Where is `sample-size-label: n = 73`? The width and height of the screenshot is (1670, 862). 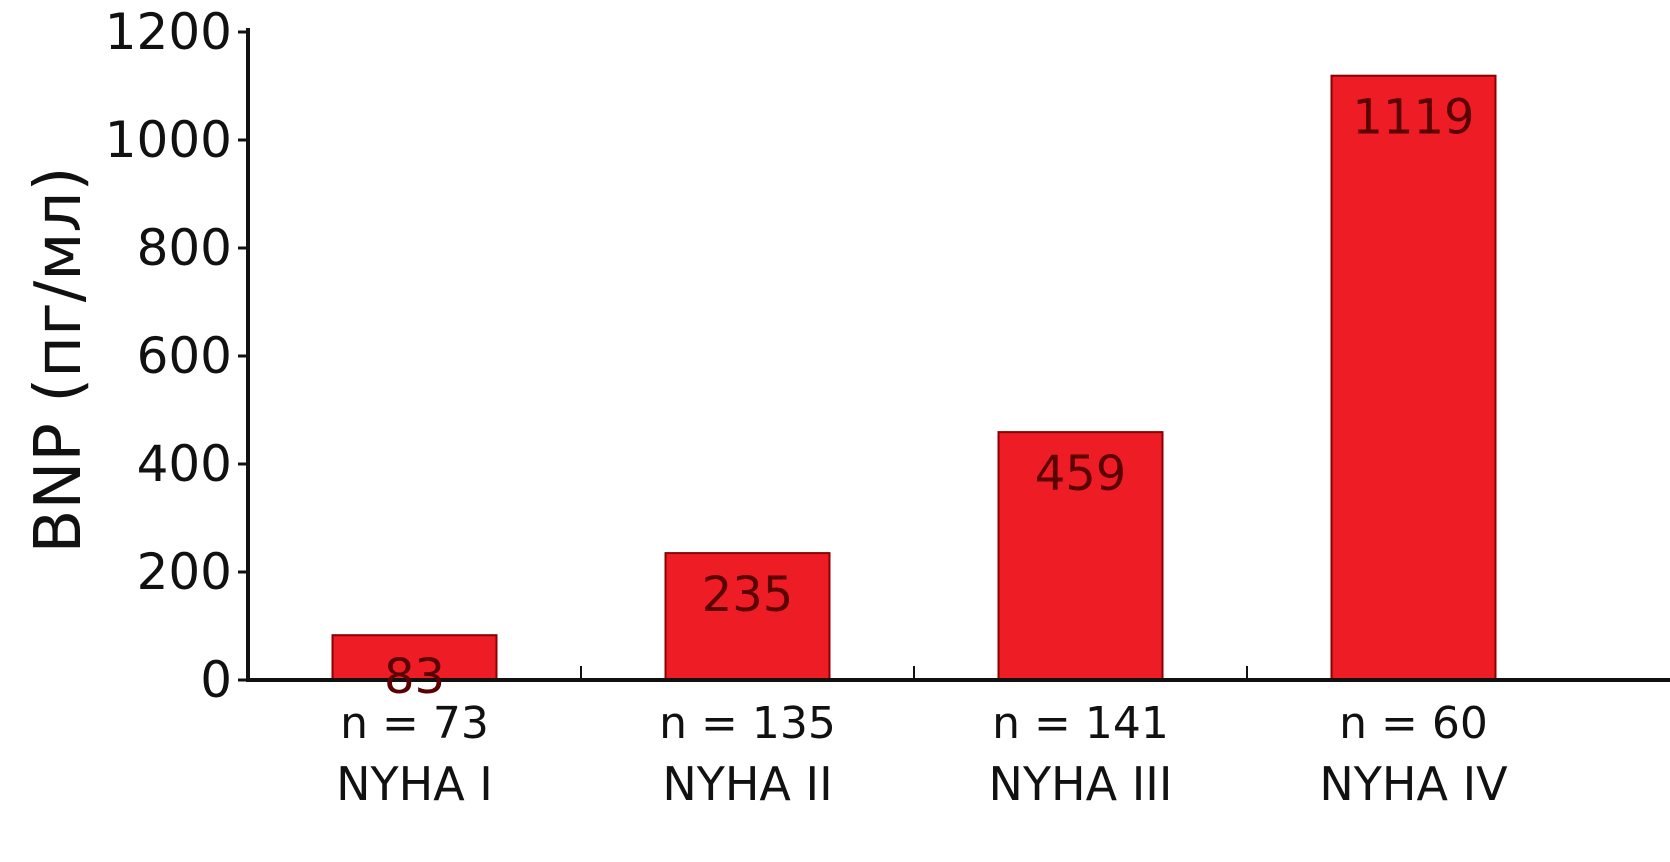
sample-size-label: n = 73 is located at coordinates (414, 723).